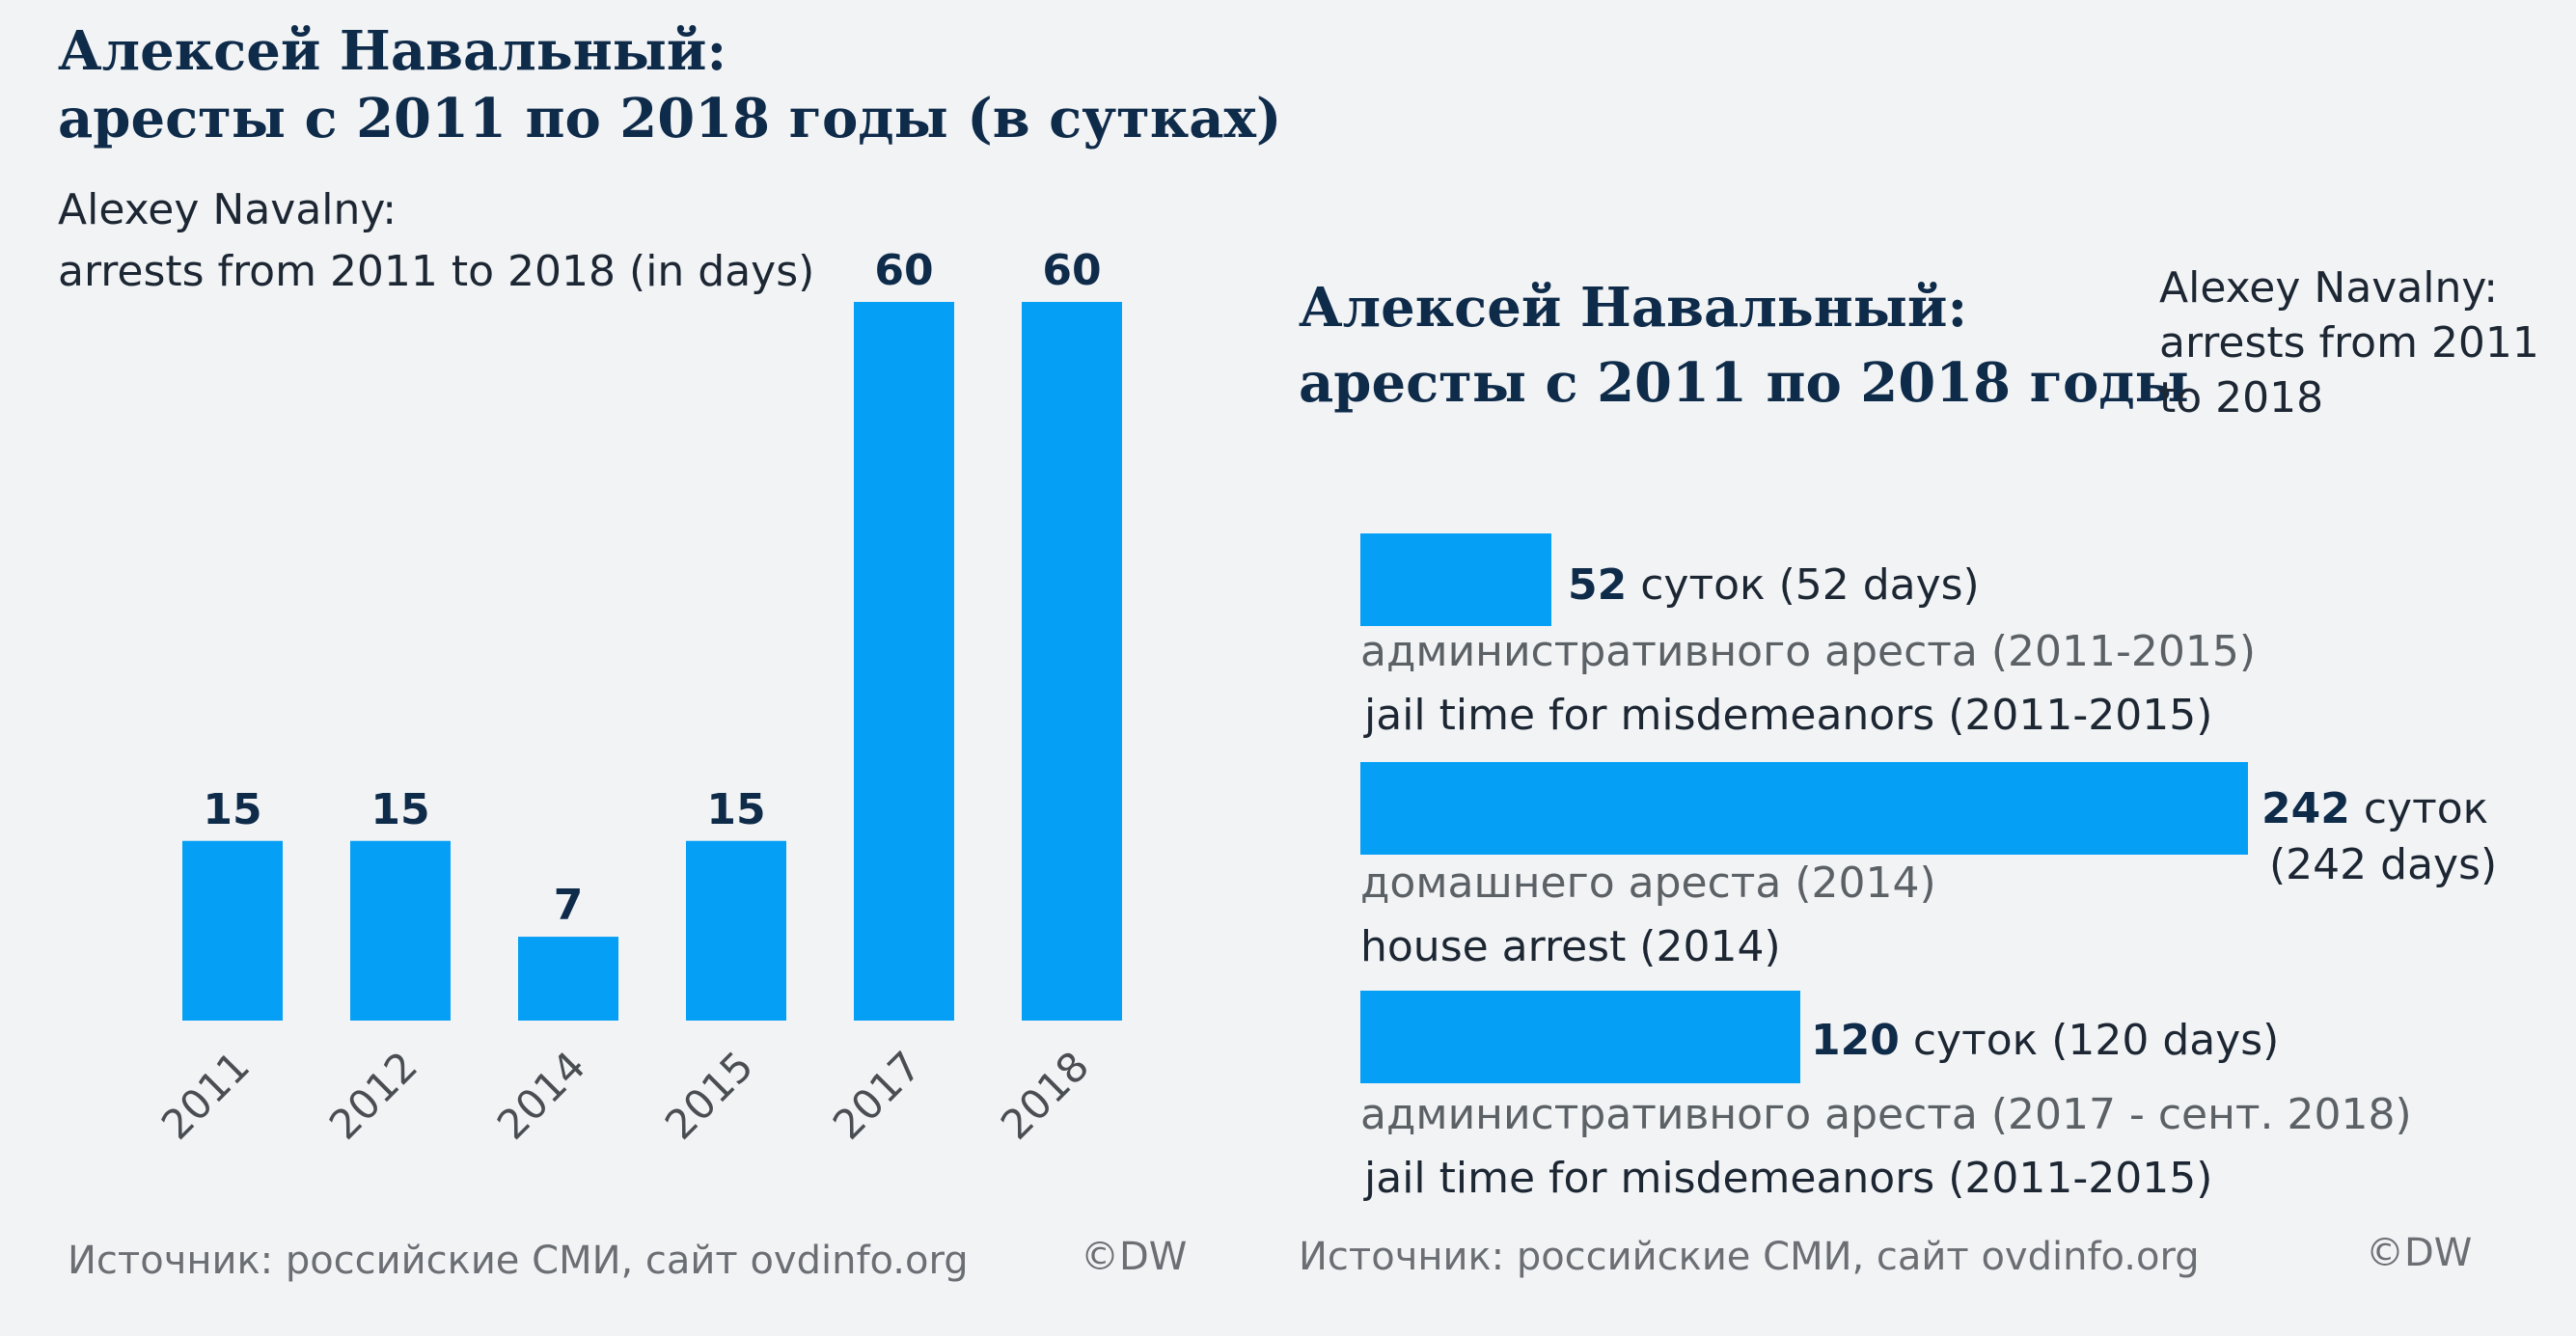  What do you see at coordinates (232, 931) in the screenshot?
I see `bar-2011` at bounding box center [232, 931].